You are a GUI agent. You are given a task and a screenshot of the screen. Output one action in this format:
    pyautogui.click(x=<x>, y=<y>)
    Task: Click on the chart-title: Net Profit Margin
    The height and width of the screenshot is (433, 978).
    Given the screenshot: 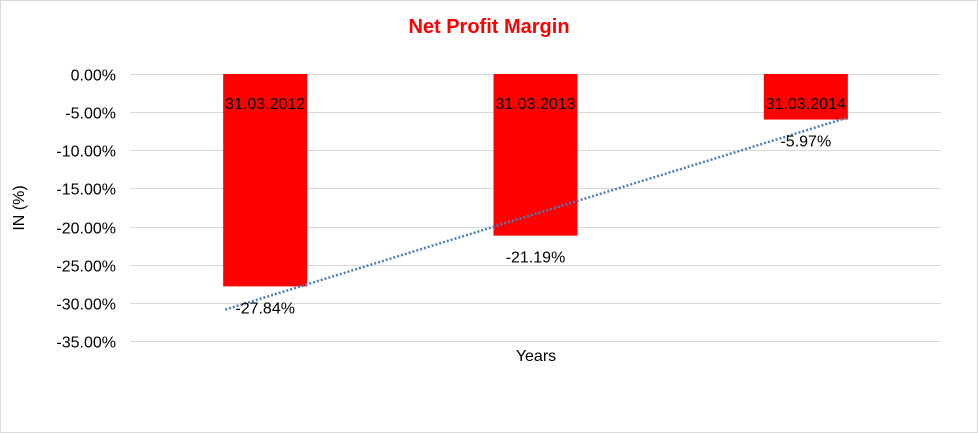 What is the action you would take?
    pyautogui.click(x=489, y=27)
    